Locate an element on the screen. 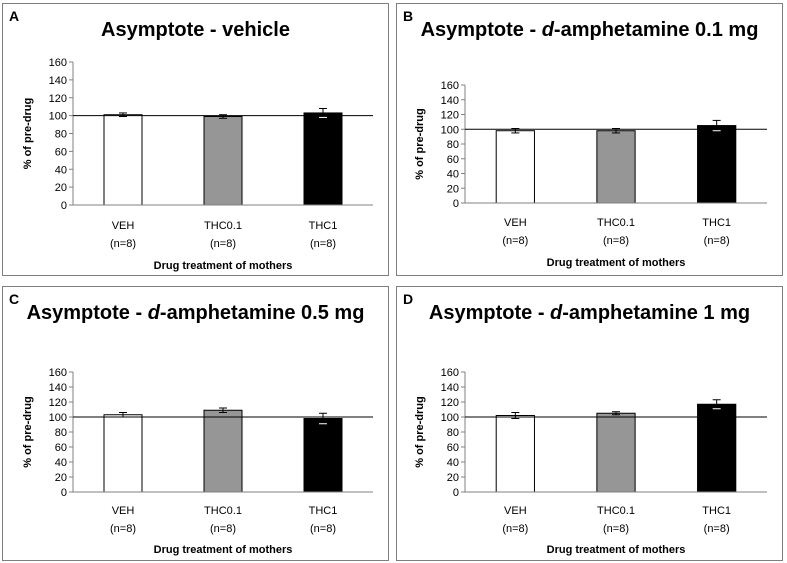 The width and height of the screenshot is (787, 563). chart-title: Asymptote - d-amphetamine 0.5 mg is located at coordinates (195, 313).